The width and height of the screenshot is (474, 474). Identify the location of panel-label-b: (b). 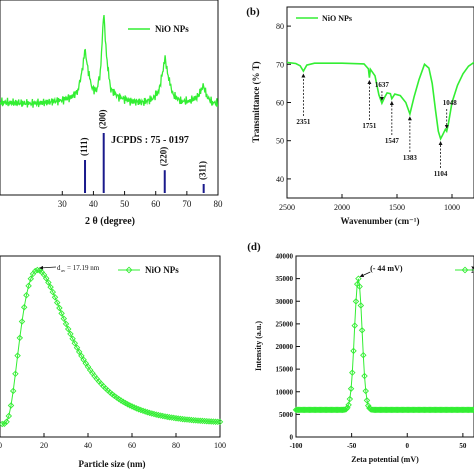
(253, 12).